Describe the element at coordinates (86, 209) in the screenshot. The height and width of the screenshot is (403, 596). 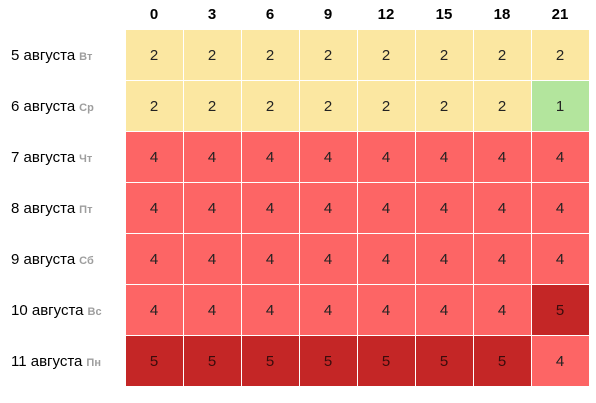
I see `weekday-label: Пт` at that location.